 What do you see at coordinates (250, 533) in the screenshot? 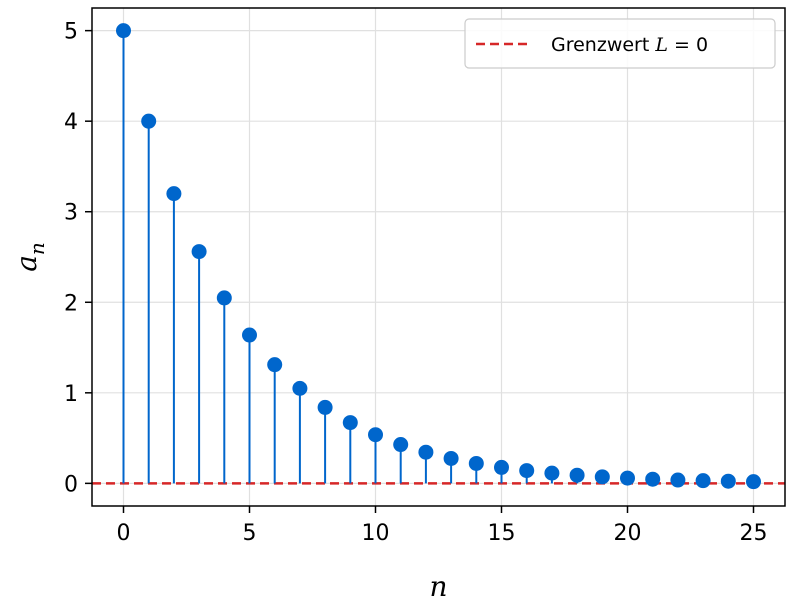
I see `x-tick-label: 5` at bounding box center [250, 533].